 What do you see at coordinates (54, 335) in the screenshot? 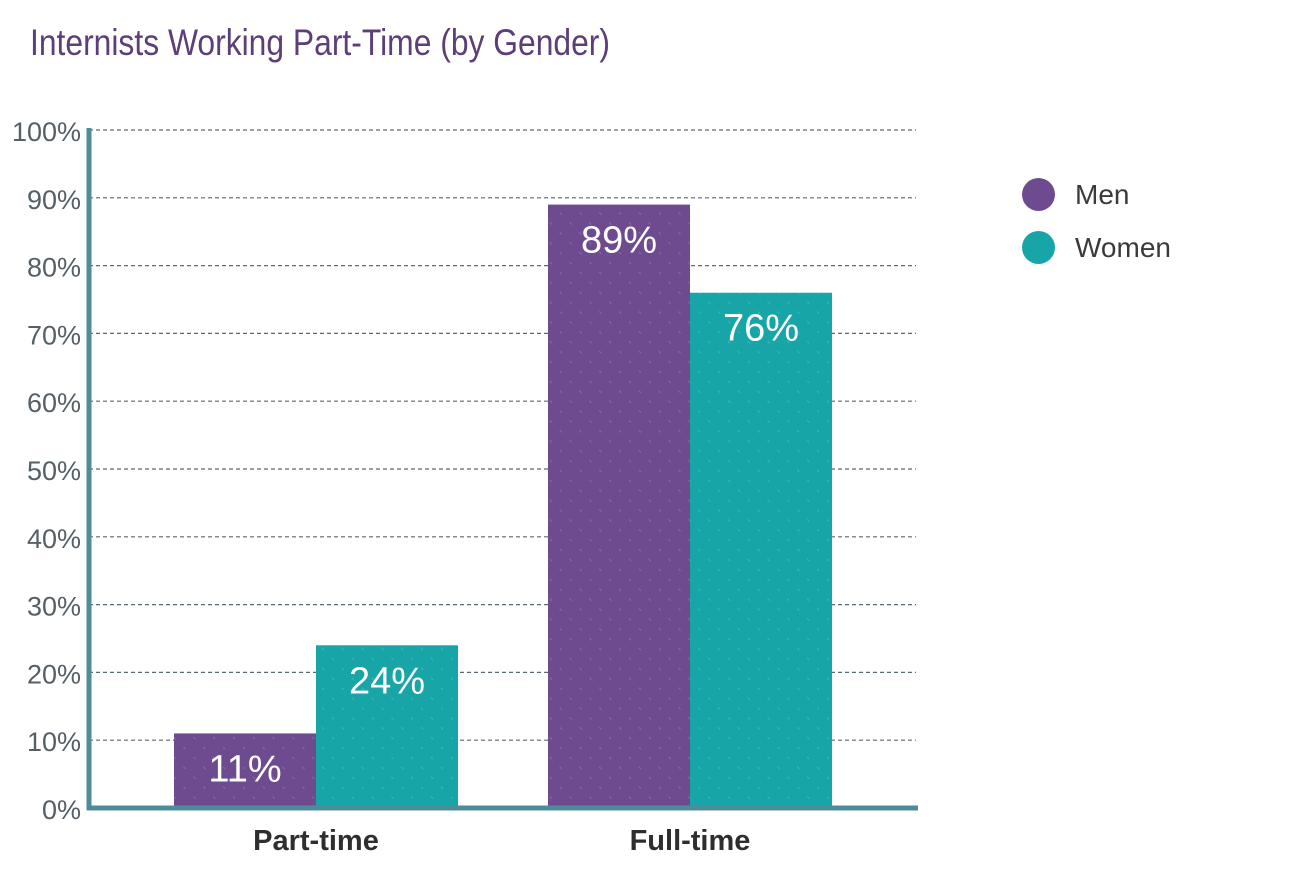
I see `y-tick-label: 70%` at bounding box center [54, 335].